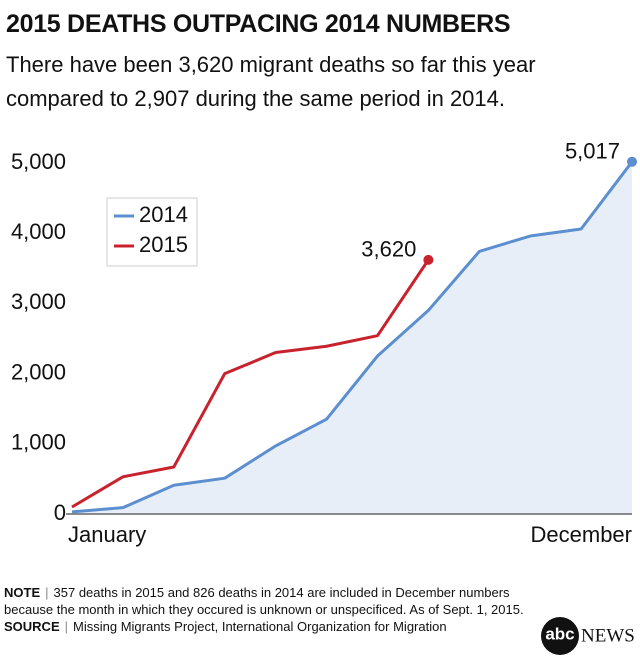 This screenshot has width=640, height=672. What do you see at coordinates (32, 626) in the screenshot?
I see `source-label: SOURCE` at bounding box center [32, 626].